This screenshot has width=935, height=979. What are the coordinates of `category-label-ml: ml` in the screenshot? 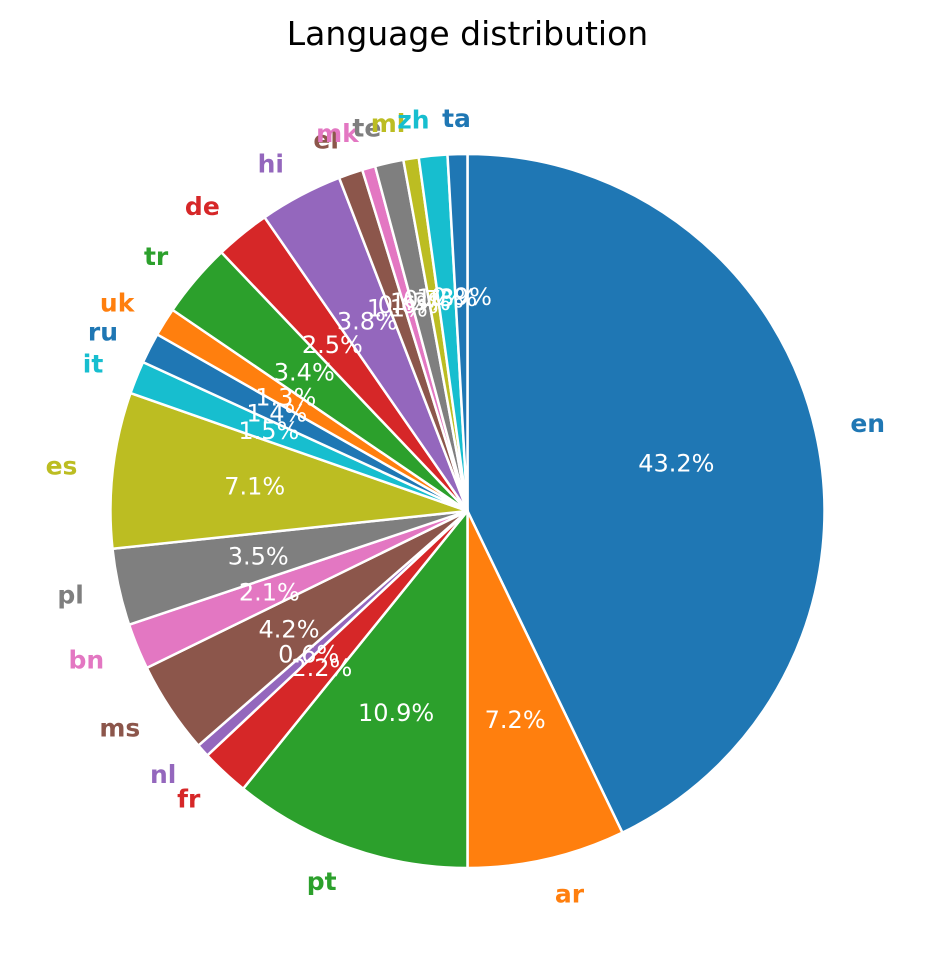 It's located at (388, 123).